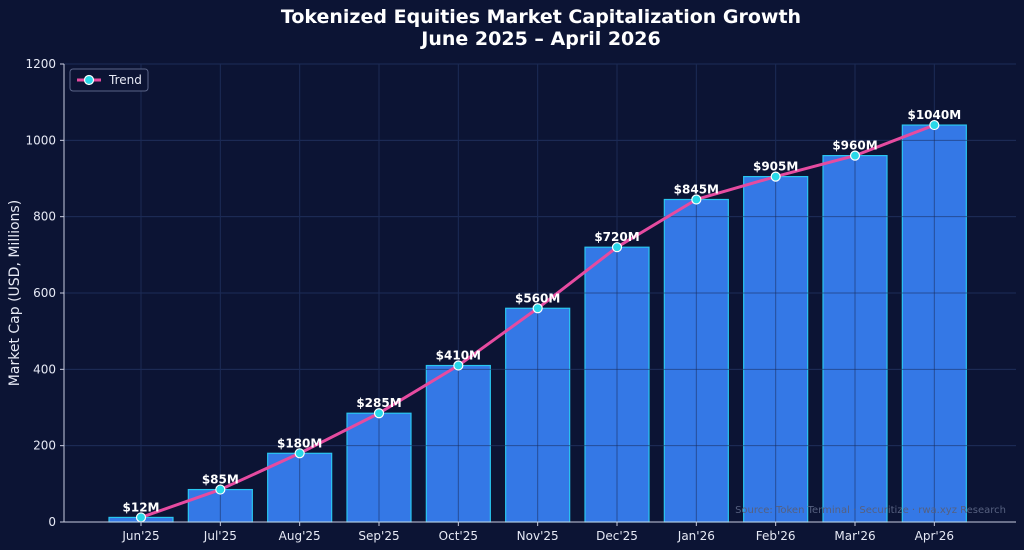 This screenshot has height=550, width=1024. I want to click on data-label: $180M, so click(299, 443).